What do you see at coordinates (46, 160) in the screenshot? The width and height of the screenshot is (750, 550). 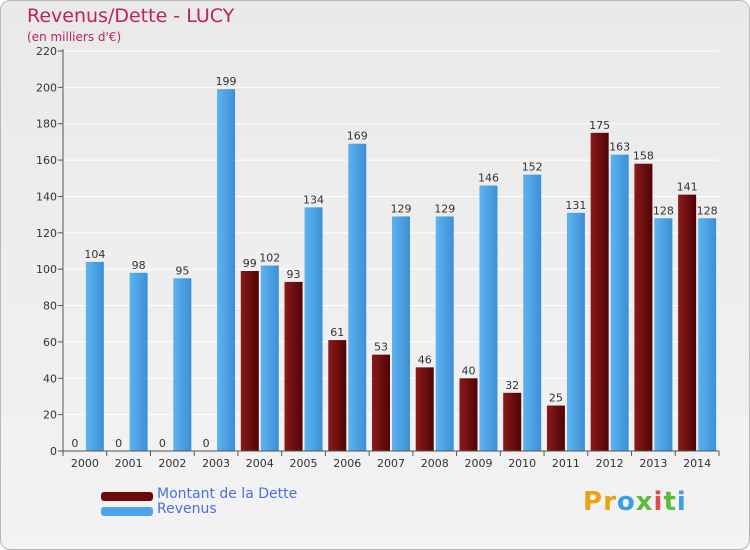 I see `y-tick-label: 160` at bounding box center [46, 160].